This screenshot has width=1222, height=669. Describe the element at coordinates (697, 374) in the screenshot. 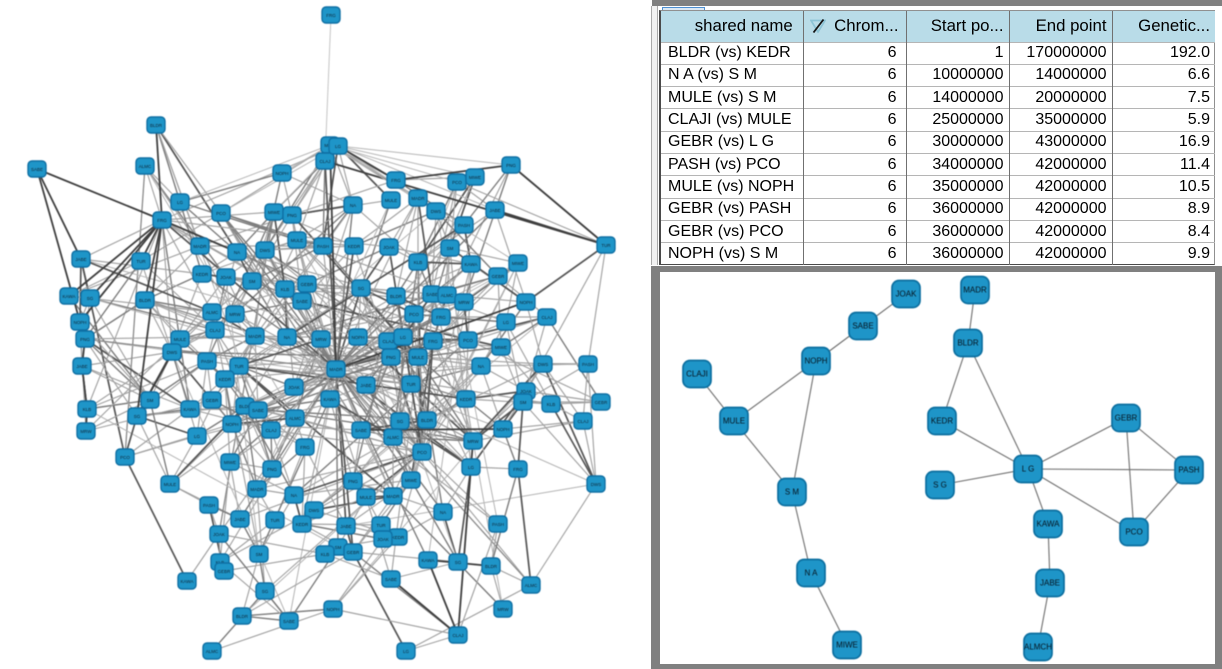

I see `svg-text: CLAJI` at that location.